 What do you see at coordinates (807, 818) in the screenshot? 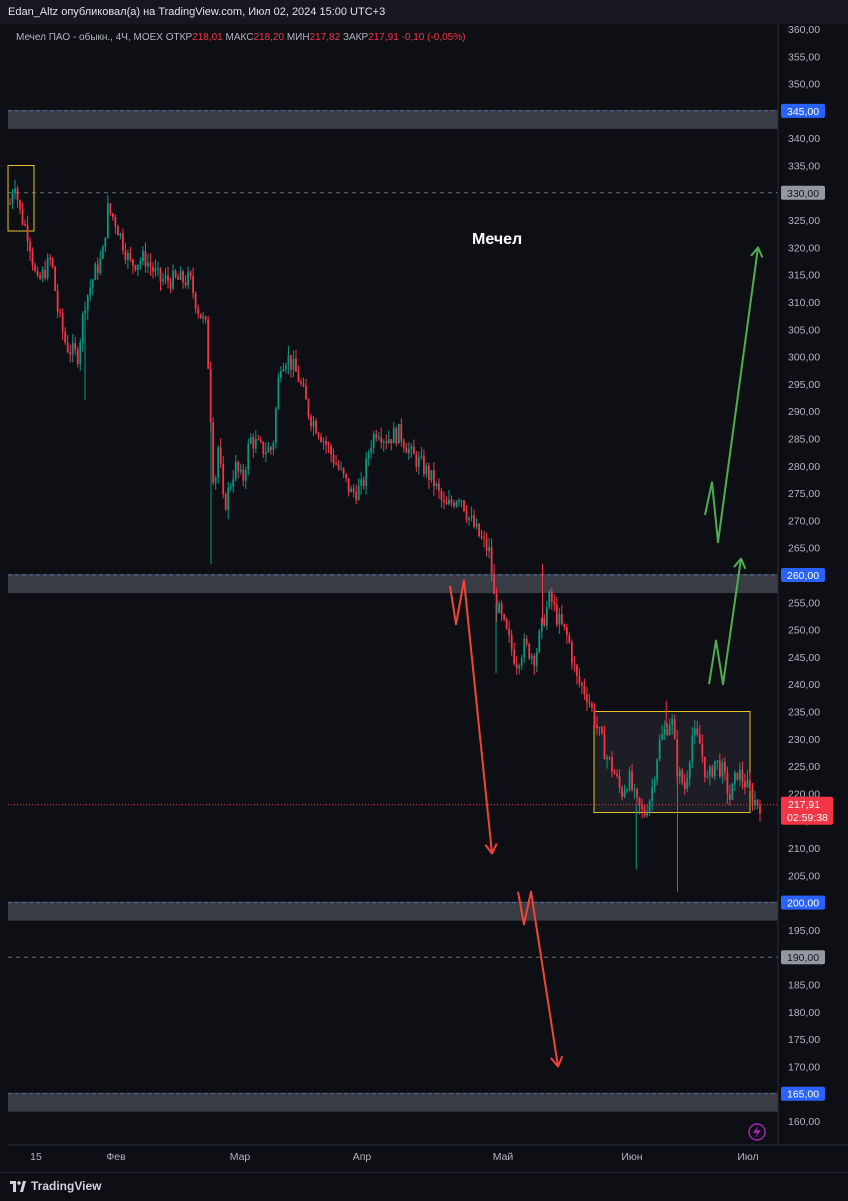
I see `bar-countdown: 02:59:38` at bounding box center [807, 818].